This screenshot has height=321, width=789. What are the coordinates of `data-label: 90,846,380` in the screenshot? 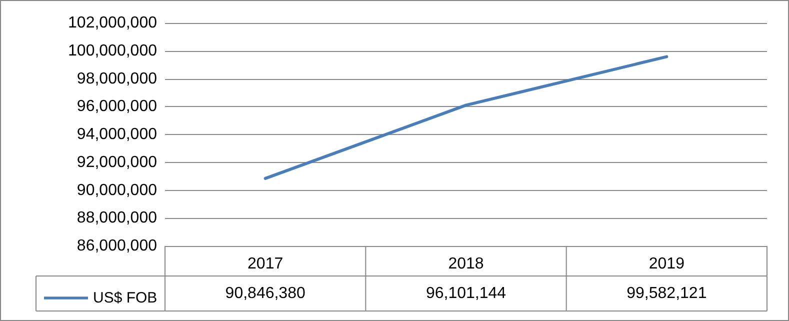 It's located at (265, 293).